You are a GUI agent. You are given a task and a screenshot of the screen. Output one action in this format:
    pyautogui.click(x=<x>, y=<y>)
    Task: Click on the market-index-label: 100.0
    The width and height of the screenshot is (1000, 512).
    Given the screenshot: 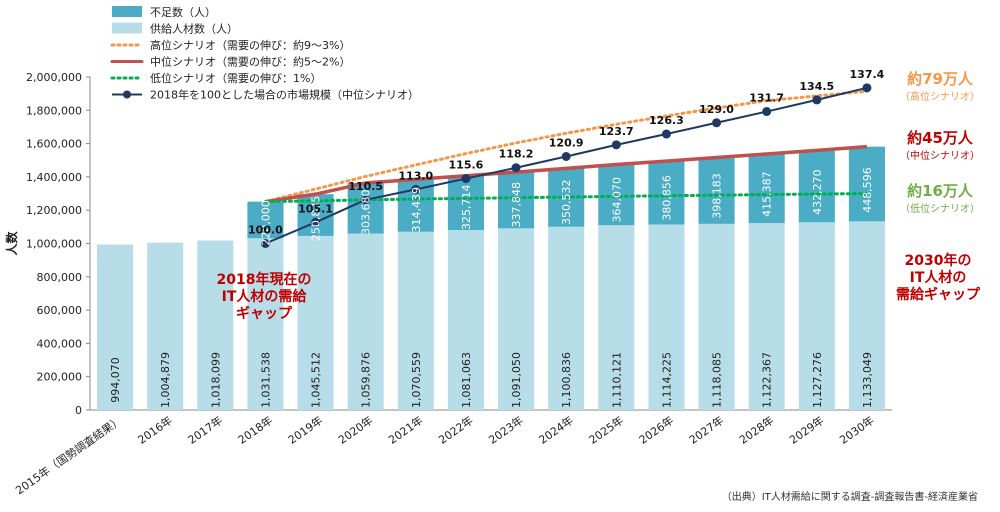 What is the action you would take?
    pyautogui.click(x=265, y=230)
    